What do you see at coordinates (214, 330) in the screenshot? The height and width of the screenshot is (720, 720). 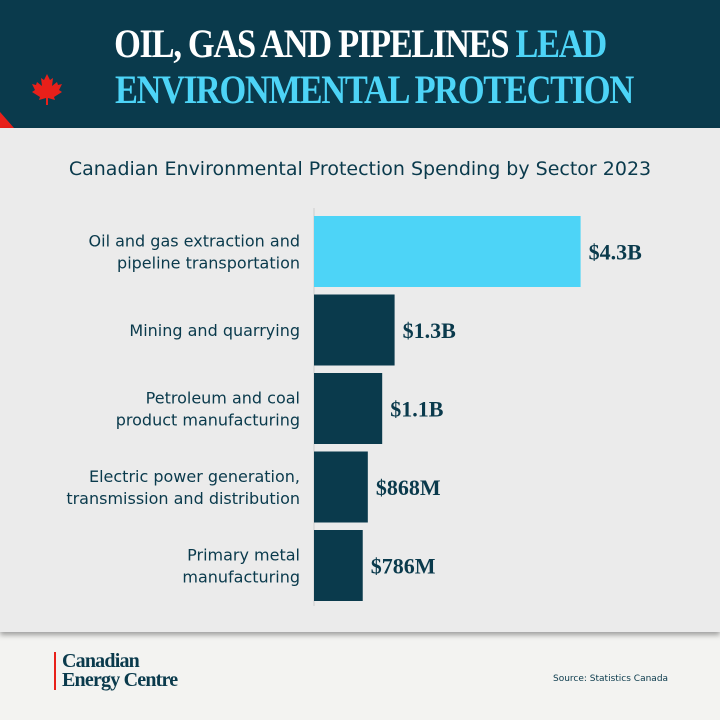 I see `category-label: Mining and quarrying` at bounding box center [214, 330].